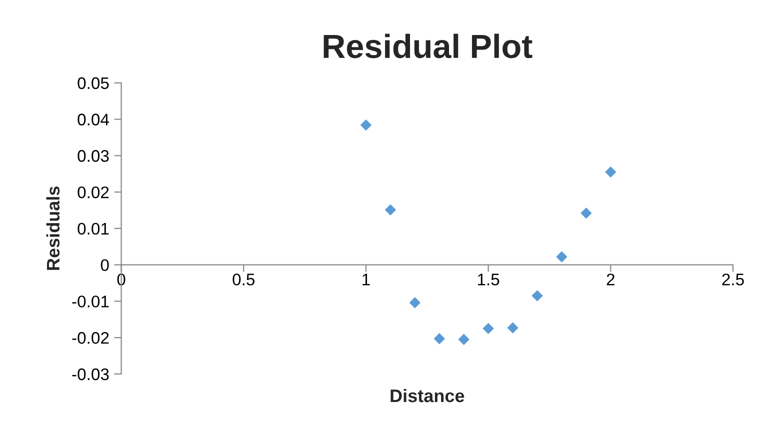 Image resolution: width=758 pixels, height=425 pixels. What do you see at coordinates (53, 228) in the screenshot?
I see `y-axis-title: Residuals` at bounding box center [53, 228].